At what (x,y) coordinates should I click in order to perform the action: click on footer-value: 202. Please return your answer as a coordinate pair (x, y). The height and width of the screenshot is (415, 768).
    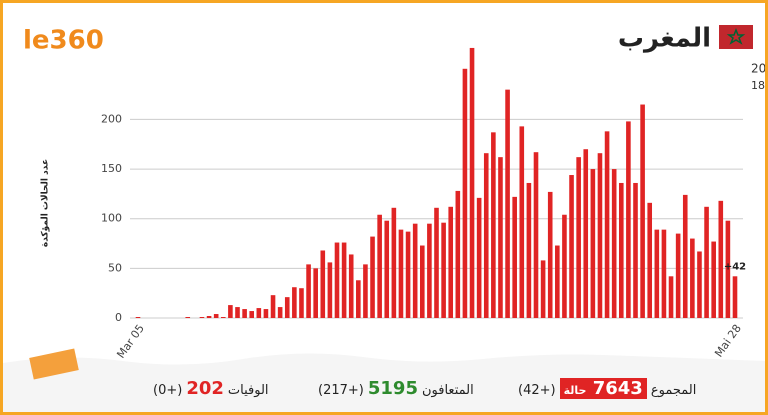
    Looking at the image, I should click on (205, 388).